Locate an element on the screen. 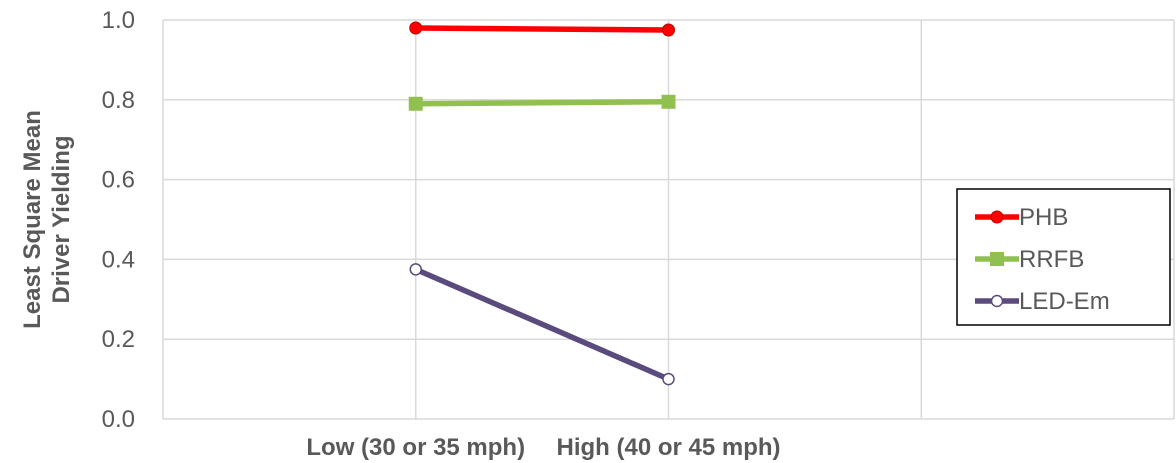 This screenshot has height=463, width=1176. legend-item: LED-Em is located at coordinates (1042, 301).